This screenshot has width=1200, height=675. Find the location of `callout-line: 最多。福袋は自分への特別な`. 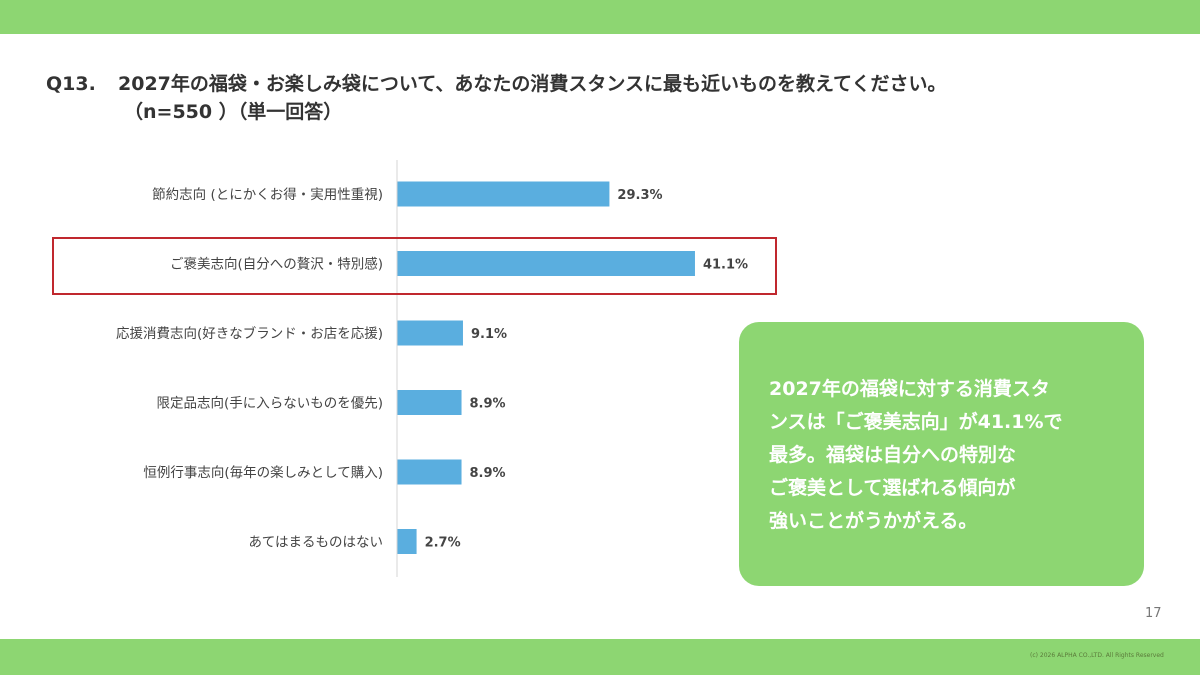

callout-line: 最多。福袋は自分への特別な is located at coordinates (893, 455).